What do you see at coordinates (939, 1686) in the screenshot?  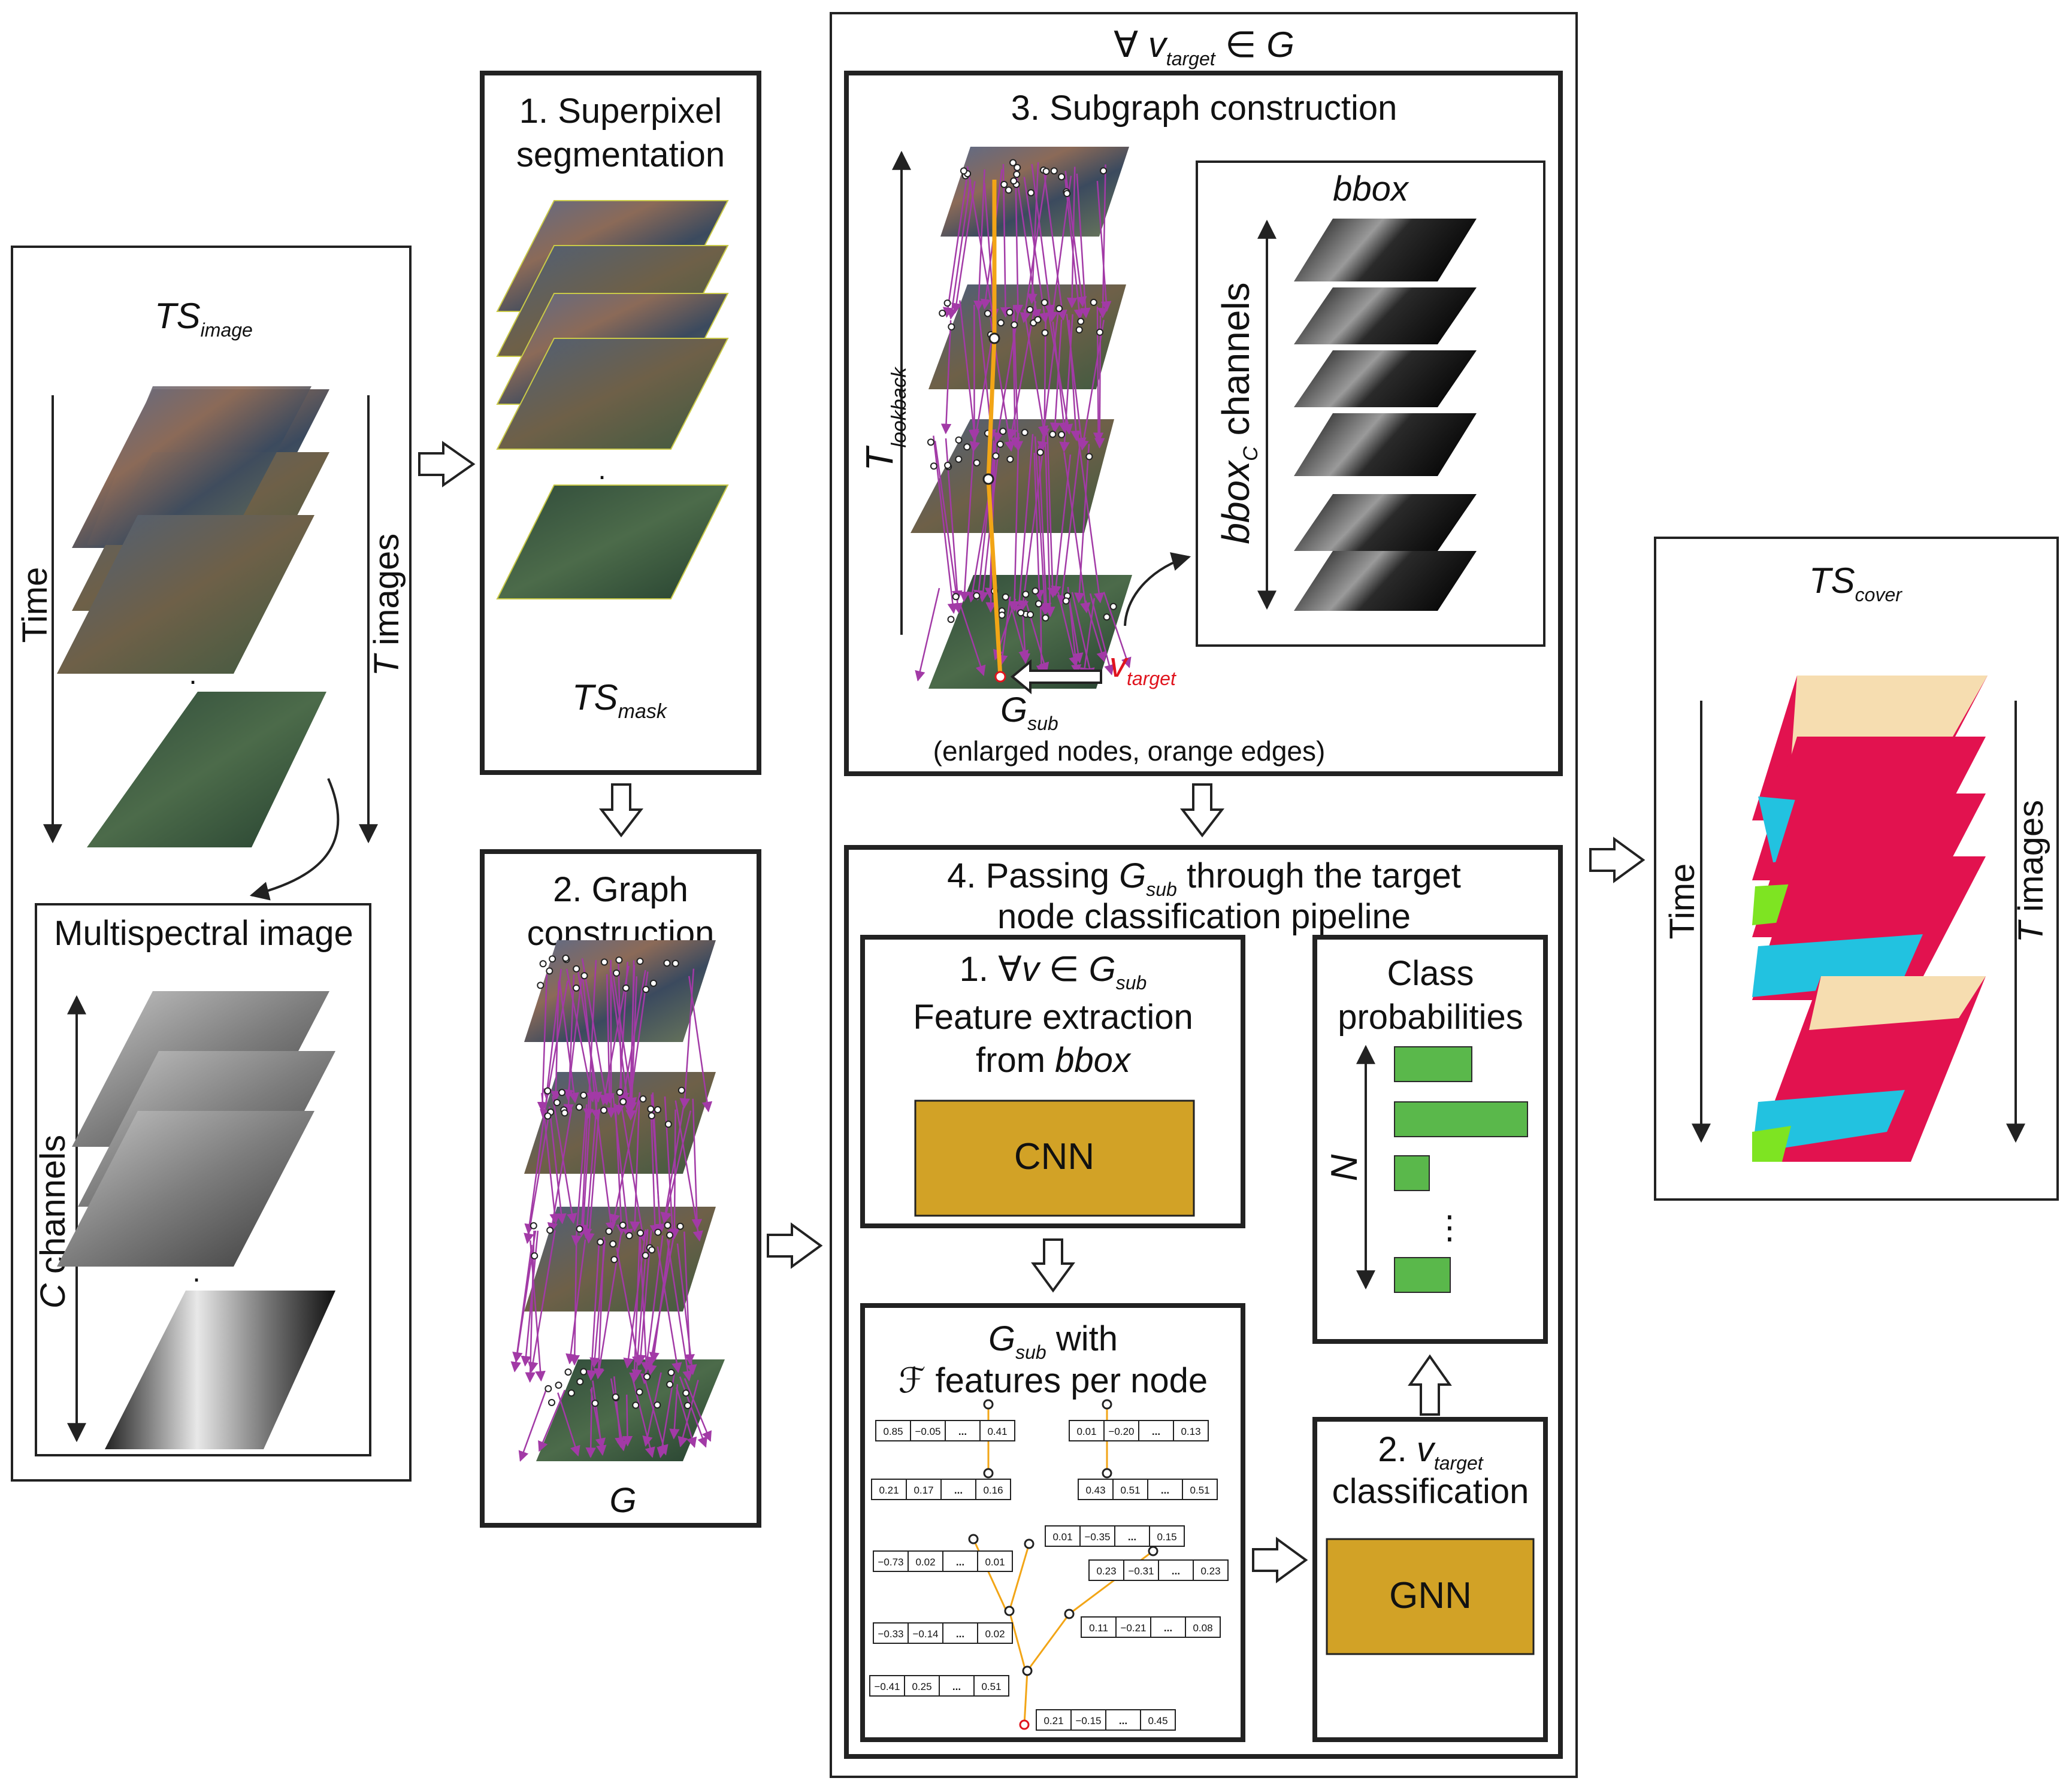 I see `feature-vector: −0.41 0.25... 0.51` at bounding box center [939, 1686].